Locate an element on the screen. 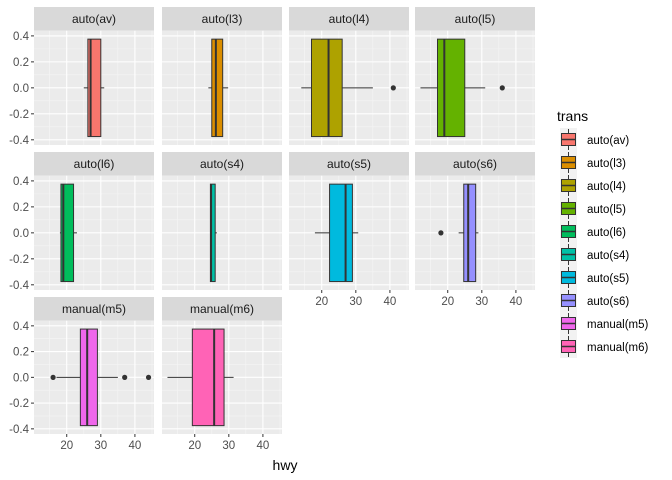 This screenshot has width=672, height=480. facet-strip-label: manual(m5) is located at coordinates (94, 309).